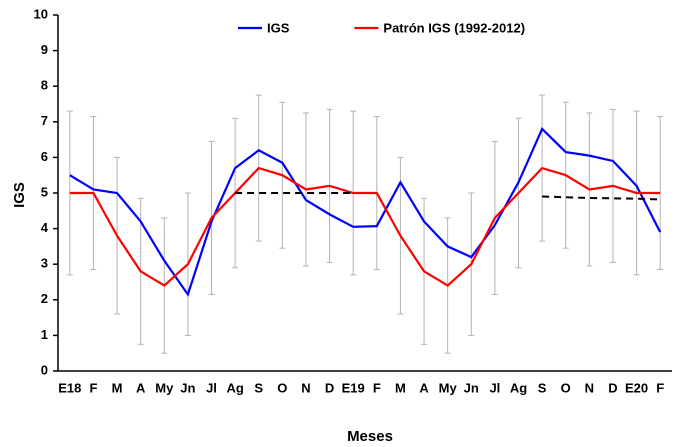 The height and width of the screenshot is (447, 680). What do you see at coordinates (44, 49) in the screenshot?
I see `y-tick-label: 9` at bounding box center [44, 49].